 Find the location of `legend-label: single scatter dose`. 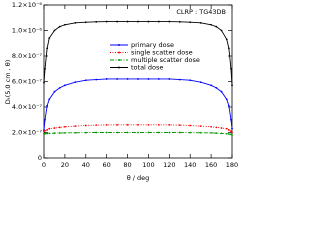

legend-label: single scatter dose is located at coordinates (162, 53).